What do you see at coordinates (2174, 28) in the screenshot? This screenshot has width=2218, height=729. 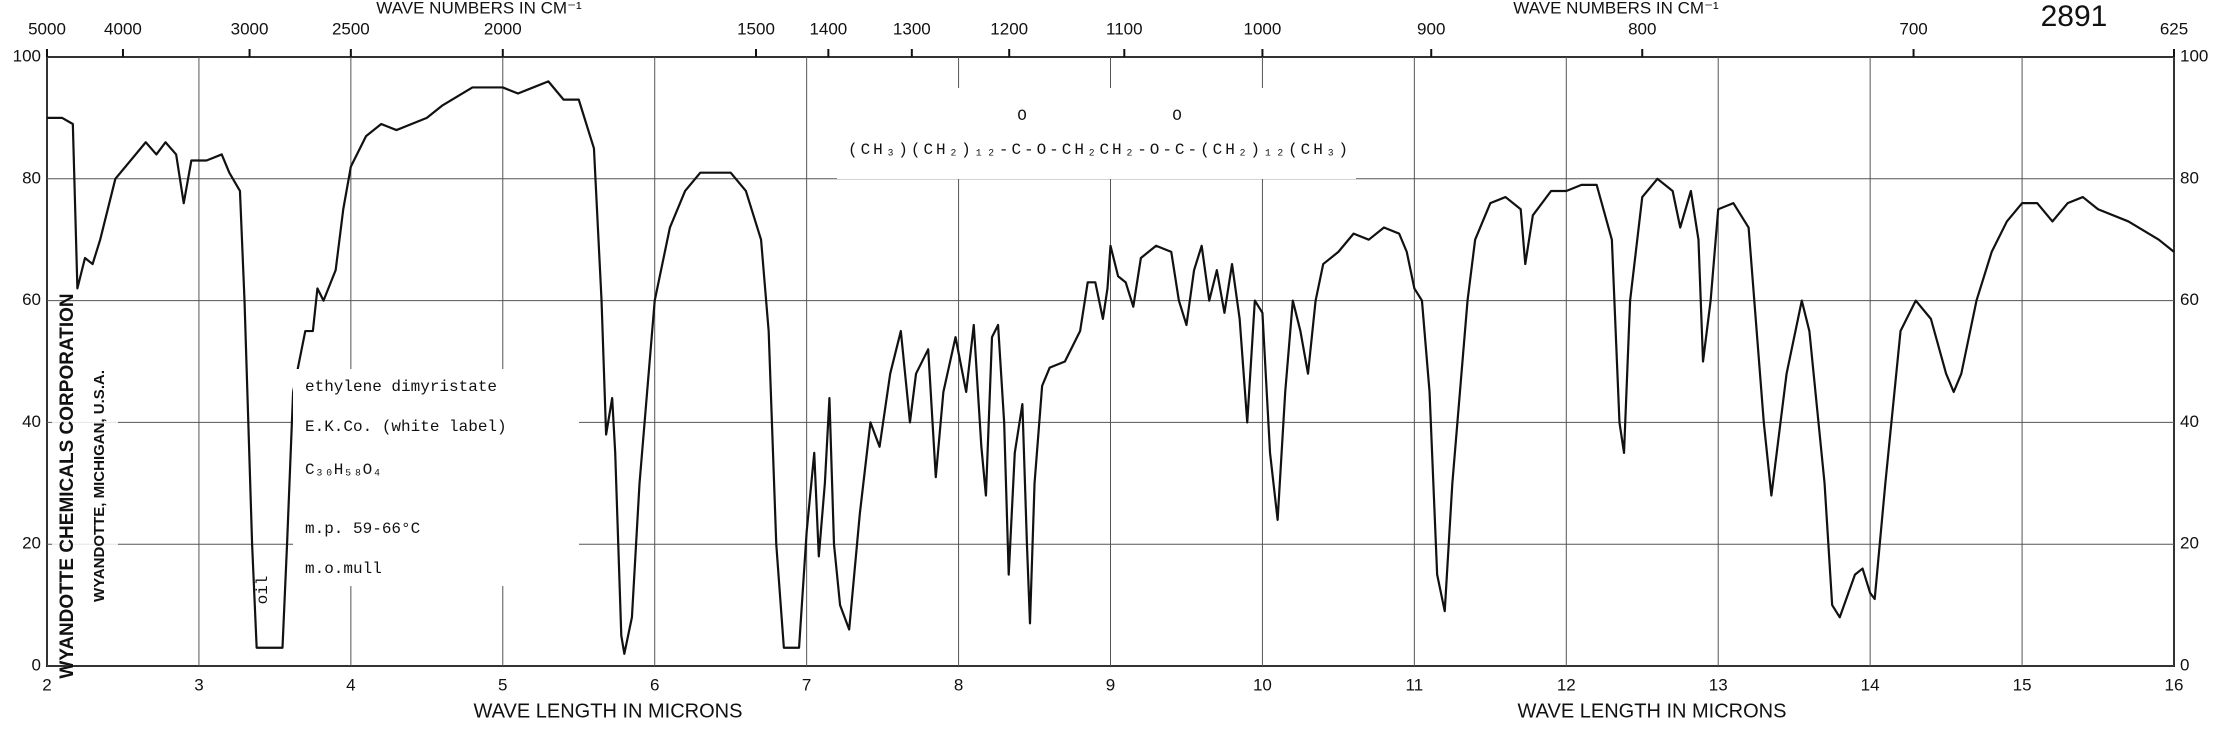 I see `x2-tick-label: 625` at bounding box center [2174, 28].